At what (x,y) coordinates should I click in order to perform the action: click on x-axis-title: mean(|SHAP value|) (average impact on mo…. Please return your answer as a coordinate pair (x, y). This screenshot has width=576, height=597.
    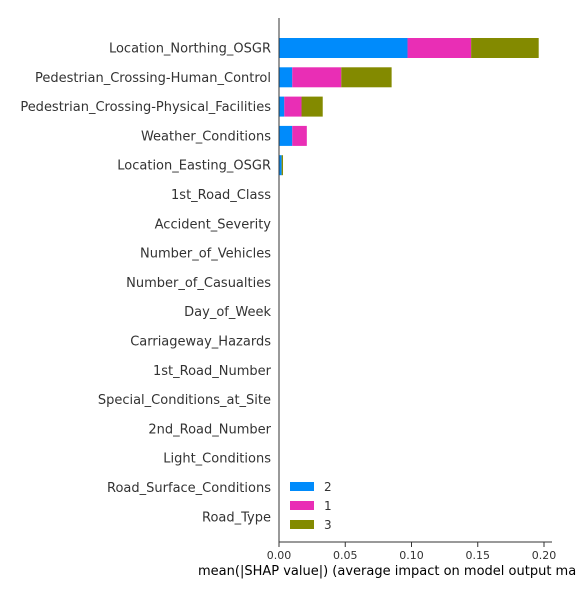
    Looking at the image, I should click on (387, 571).